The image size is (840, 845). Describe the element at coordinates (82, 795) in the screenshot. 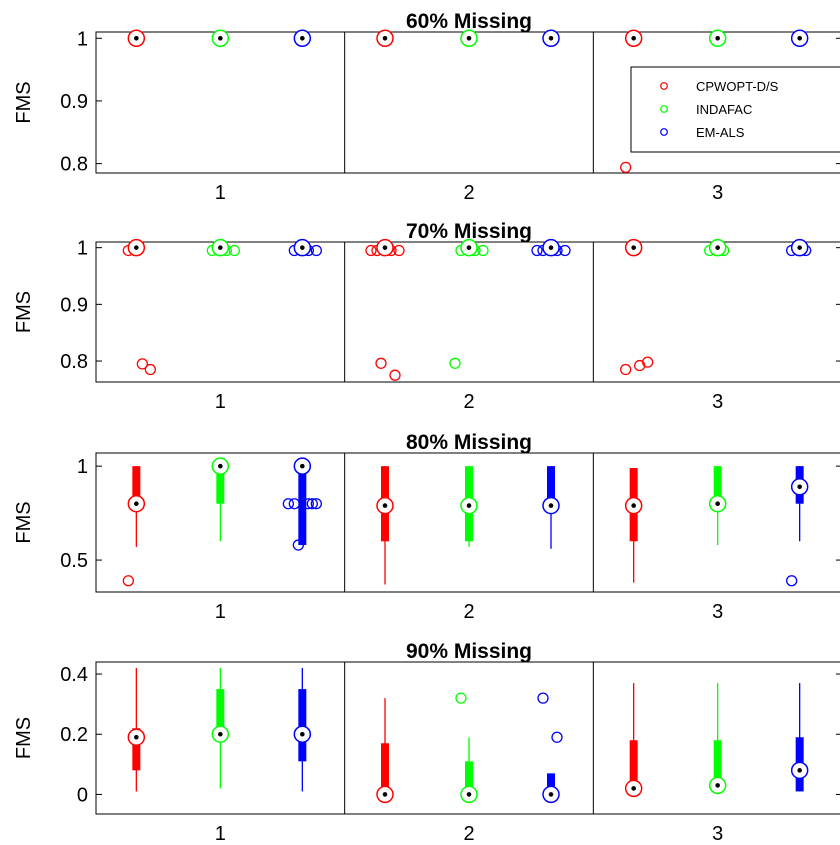

I see `y-tick-label: 0` at that location.